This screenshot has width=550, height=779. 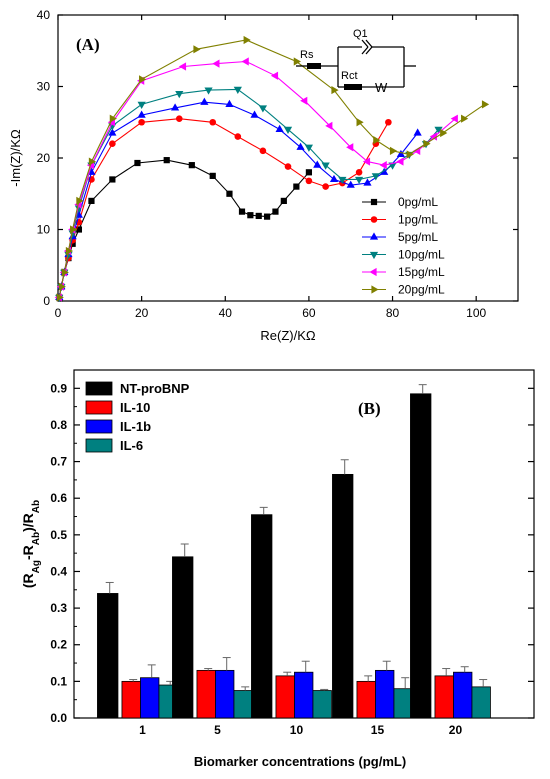 I want to click on x-tick-label: 10, so click(x=297, y=730).